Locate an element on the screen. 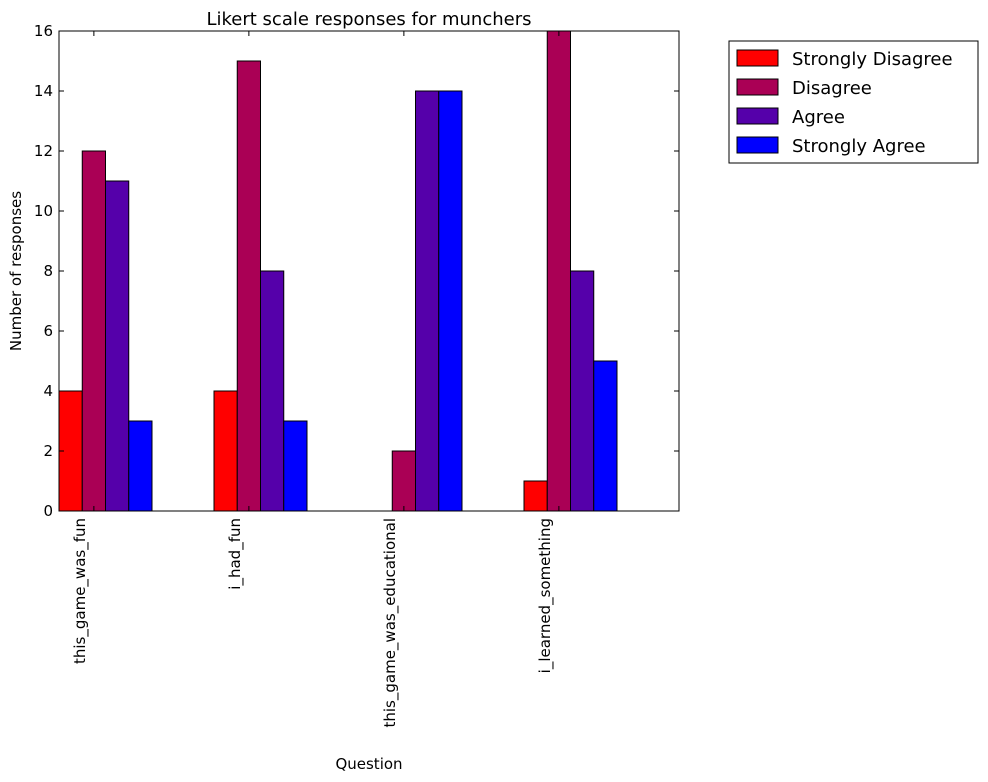 The width and height of the screenshot is (988, 782). legend-swatch-agree is located at coordinates (757, 116).